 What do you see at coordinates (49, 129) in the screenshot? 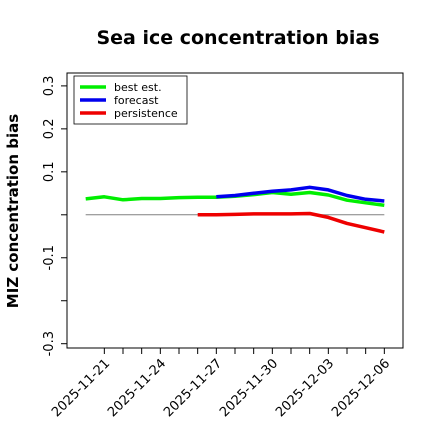
I see `y-tick-label: 0.2` at bounding box center [49, 129].